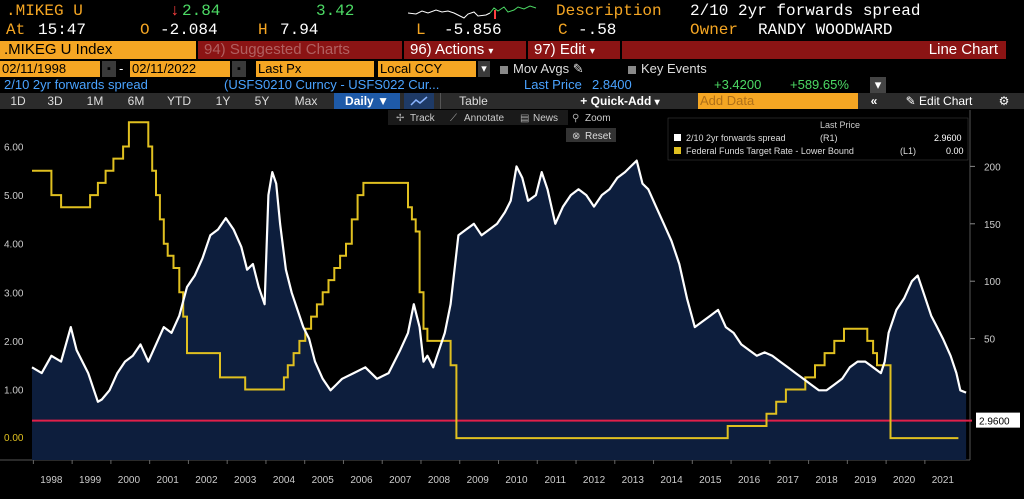 This screenshot has height=499, width=1024. I want to click on table-button: Table, so click(473, 101).